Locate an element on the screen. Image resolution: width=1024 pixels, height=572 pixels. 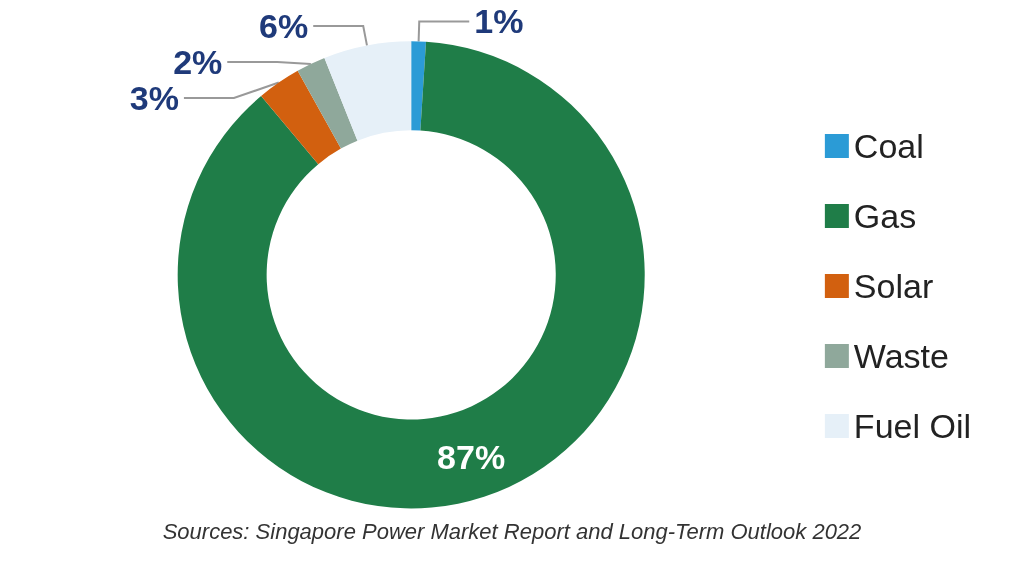
legend-label: Gas is located at coordinates (885, 216).